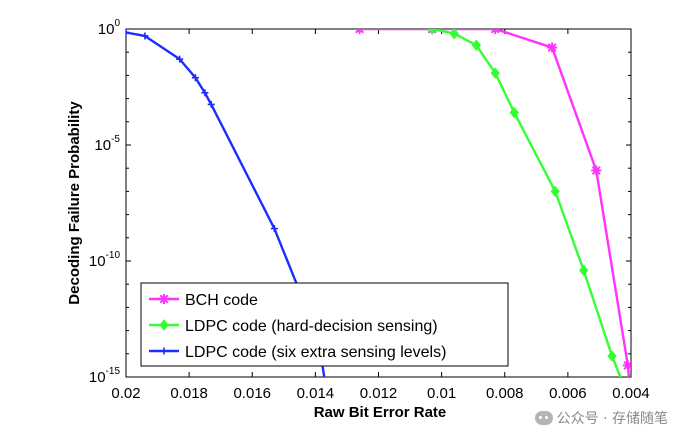 The width and height of the screenshot is (680, 436). I want to click on x-tick-label: 0.018, so click(189, 393).